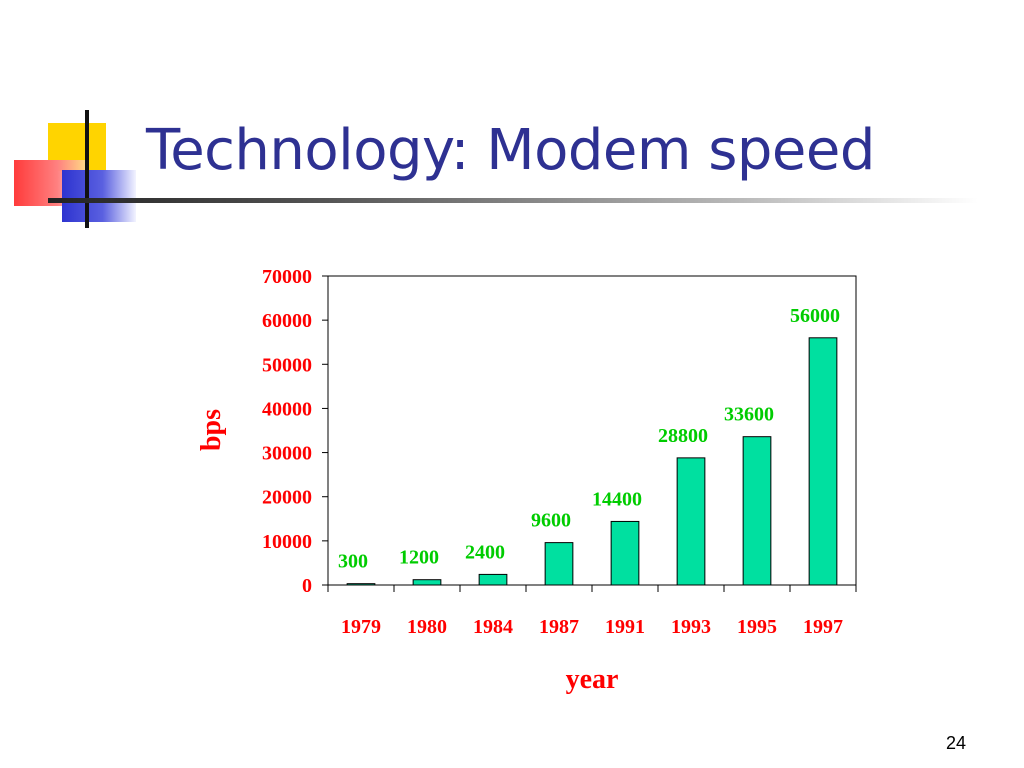 This screenshot has height=768, width=1024. Describe the element at coordinates (287, 409) in the screenshot. I see `y-tick-label: 40000` at that location.